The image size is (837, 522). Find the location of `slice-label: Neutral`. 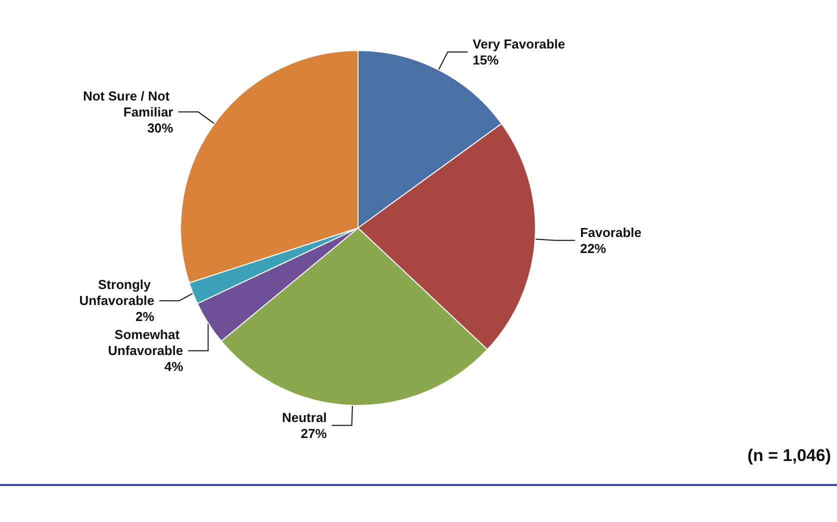

slice-label: Neutral is located at coordinates (304, 417).